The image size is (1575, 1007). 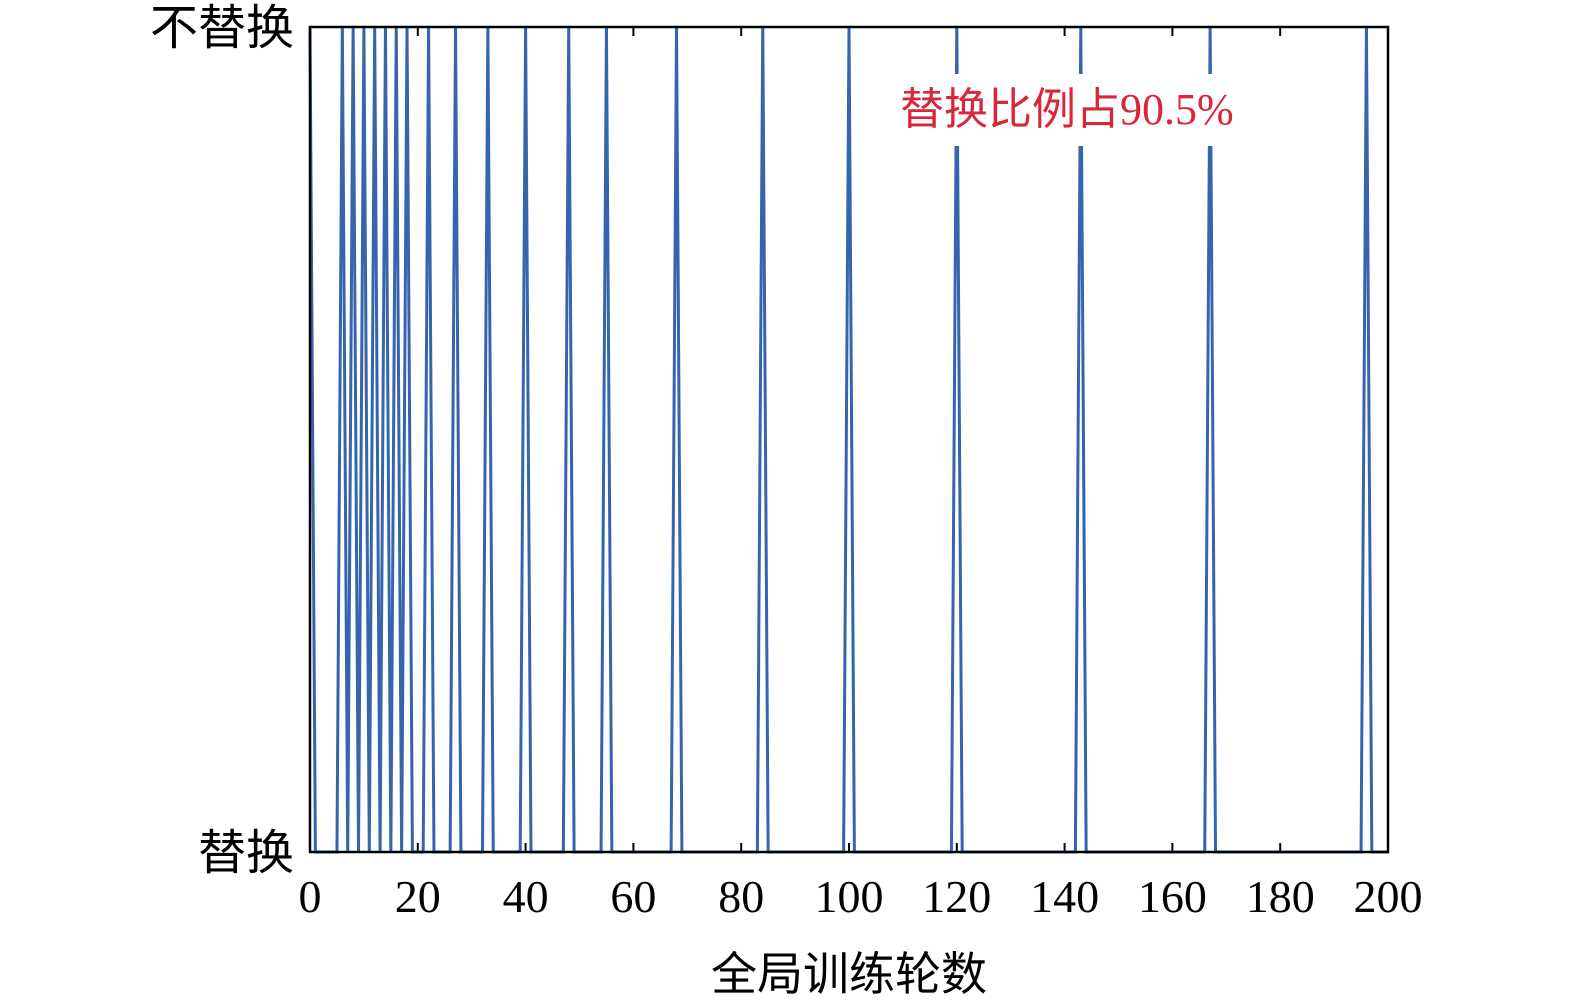 I want to click on x-tick-label: 80, so click(x=741, y=896).